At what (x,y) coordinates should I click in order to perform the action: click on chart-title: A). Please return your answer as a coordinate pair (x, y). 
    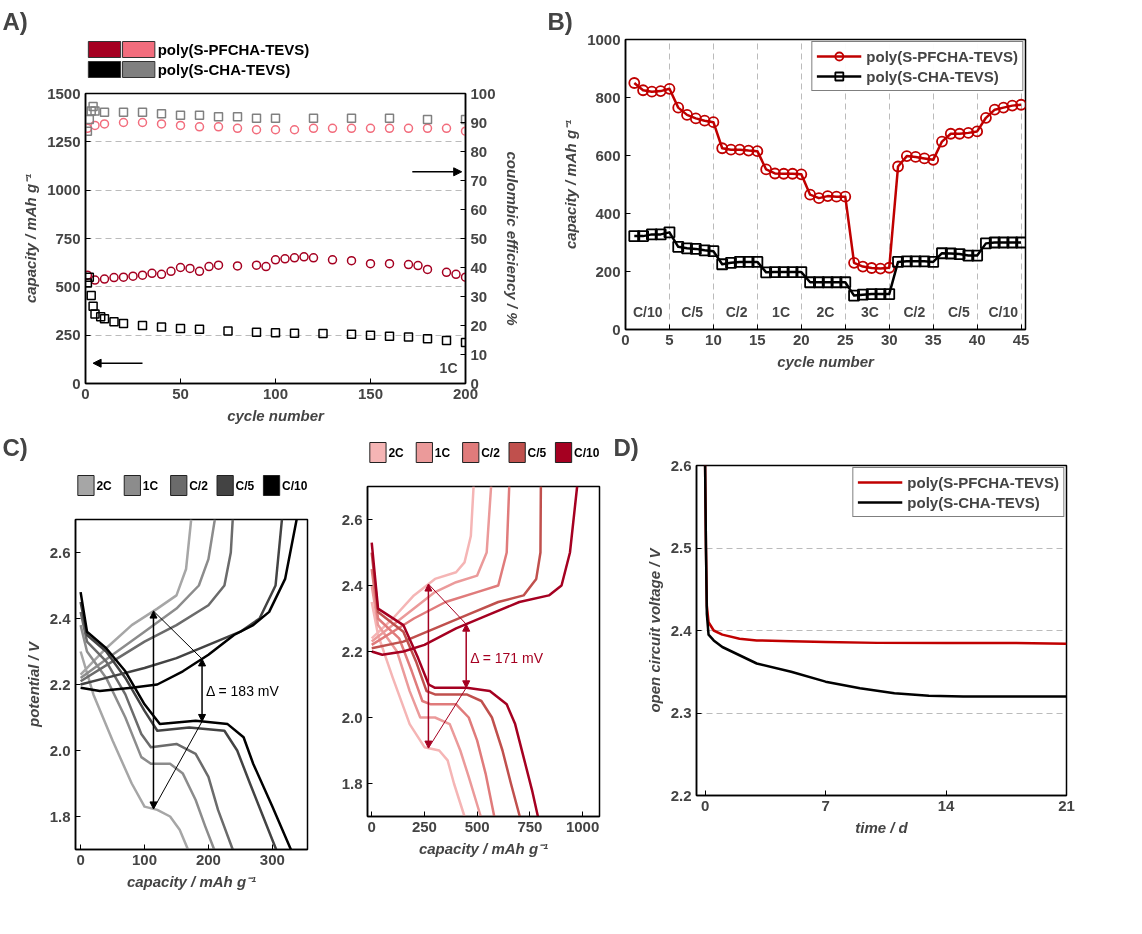
    Looking at the image, I should click on (15, 21).